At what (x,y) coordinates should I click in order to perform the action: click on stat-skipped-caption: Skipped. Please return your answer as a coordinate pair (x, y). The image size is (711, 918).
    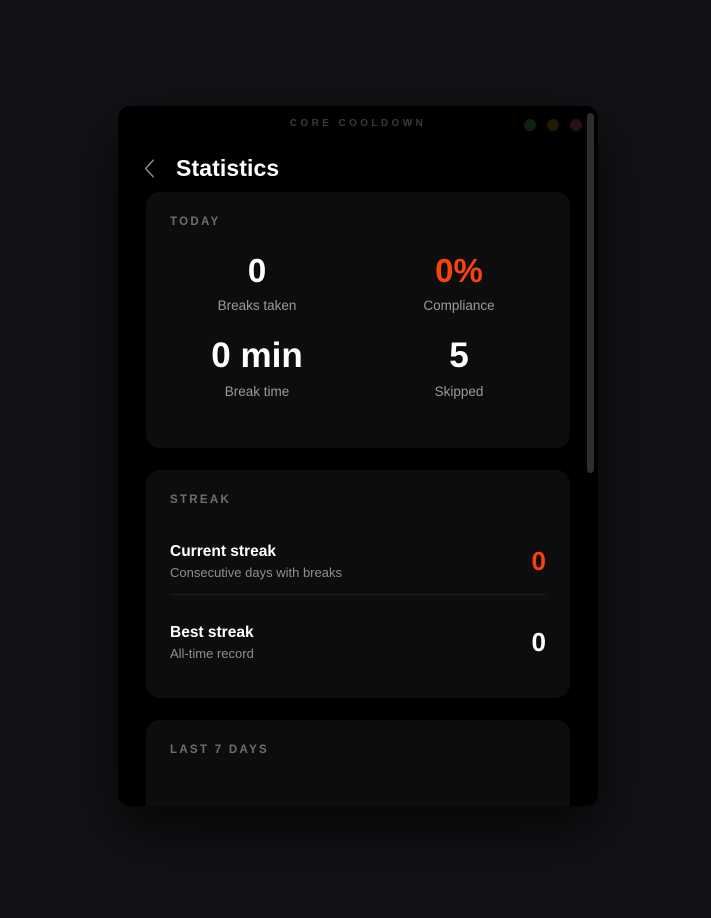
    Looking at the image, I should click on (459, 391).